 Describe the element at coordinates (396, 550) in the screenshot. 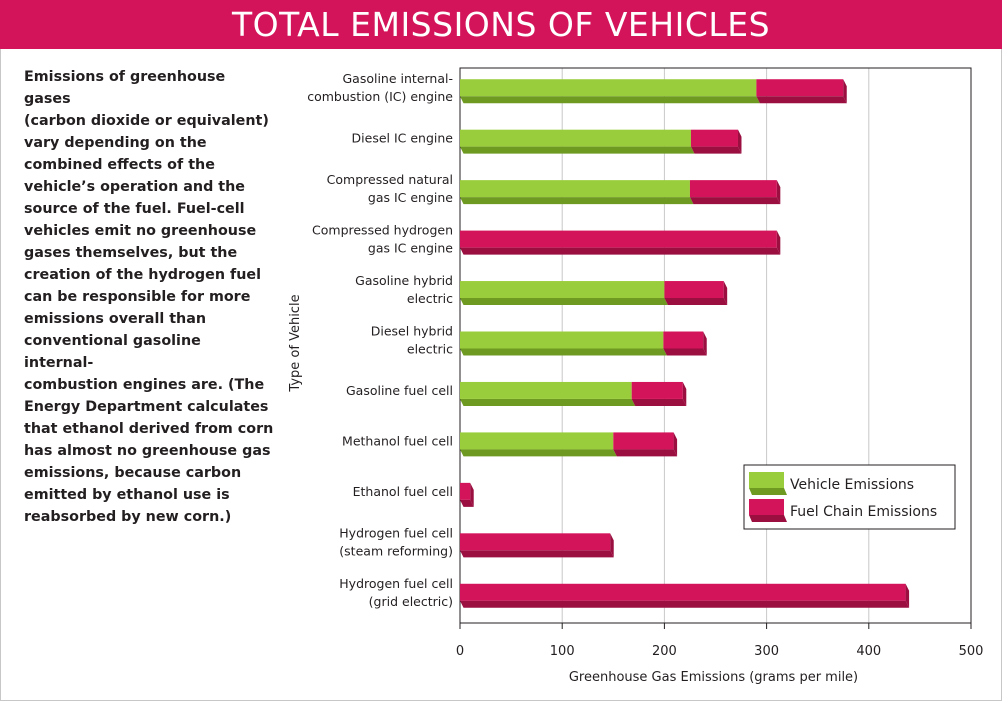

I see `category-label: (steam reforming)` at that location.